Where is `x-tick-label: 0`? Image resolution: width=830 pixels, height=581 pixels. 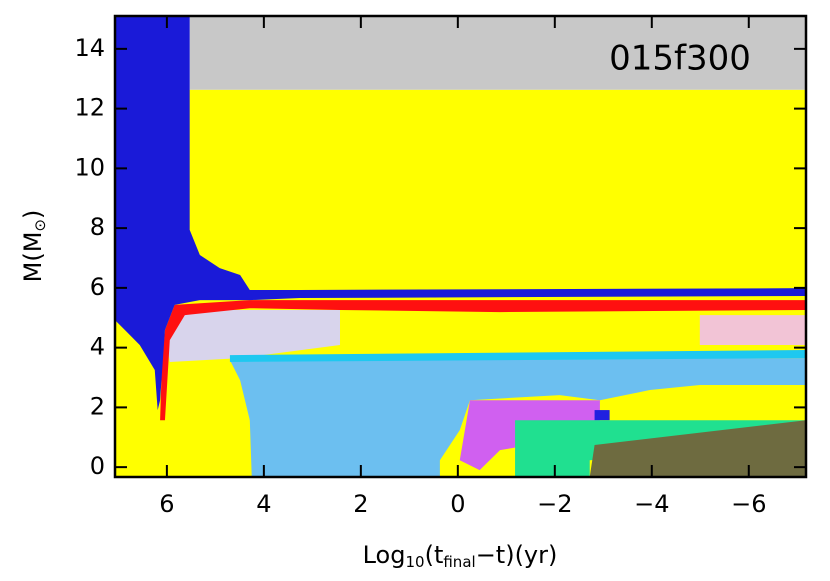
x-tick-label: 0 is located at coordinates (457, 504).